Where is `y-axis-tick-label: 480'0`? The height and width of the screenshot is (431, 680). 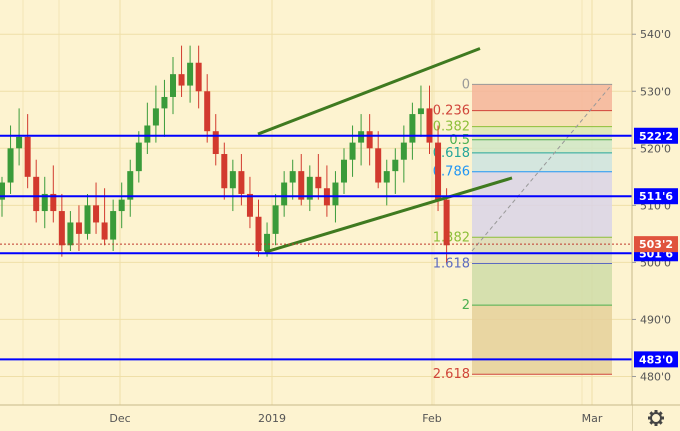
y-axis-tick-label: 480'0 is located at coordinates (655, 376).